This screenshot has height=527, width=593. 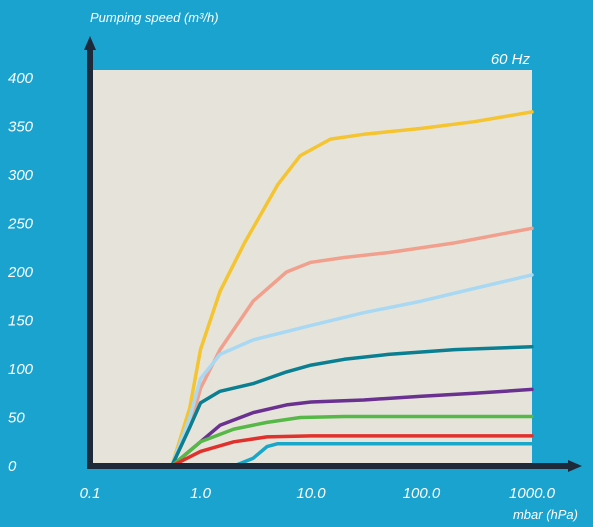 I want to click on y-axis-arrow-icon, so click(x=90, y=43).